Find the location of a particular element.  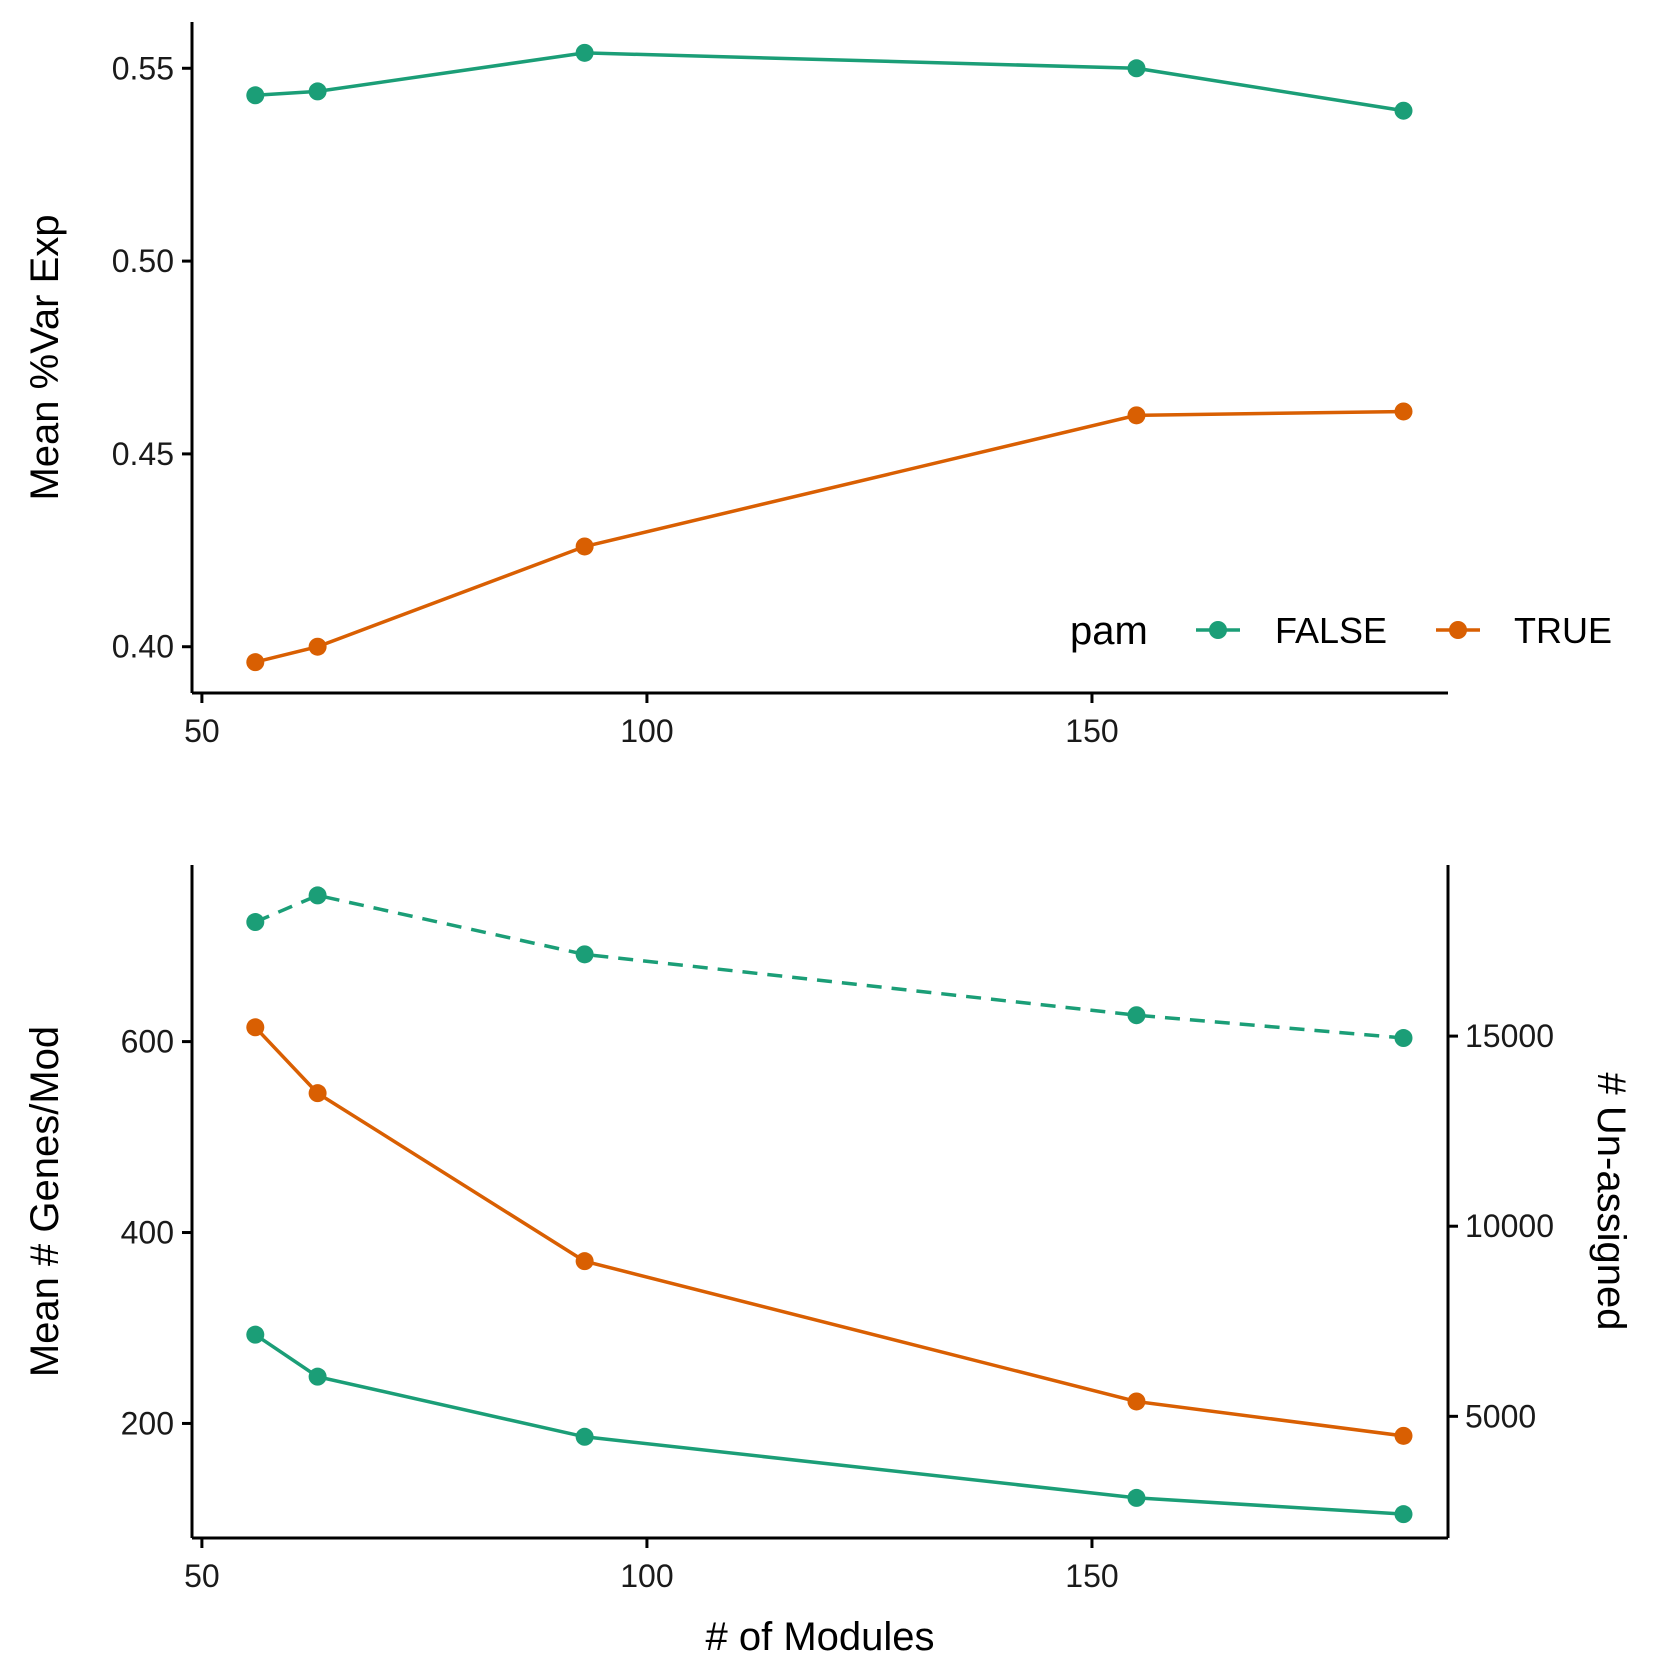

y-tick-label: 200 is located at coordinates (147, 1423).